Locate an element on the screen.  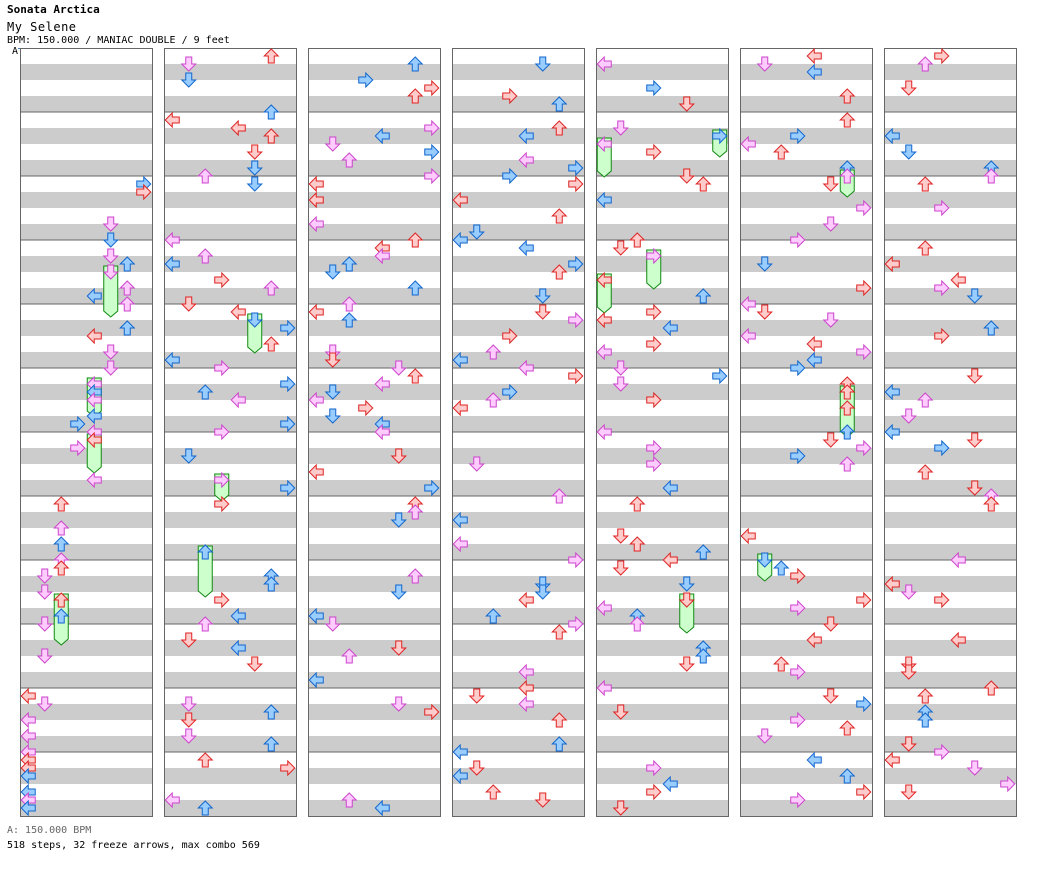
chart-column-border is located at coordinates (950, 432).